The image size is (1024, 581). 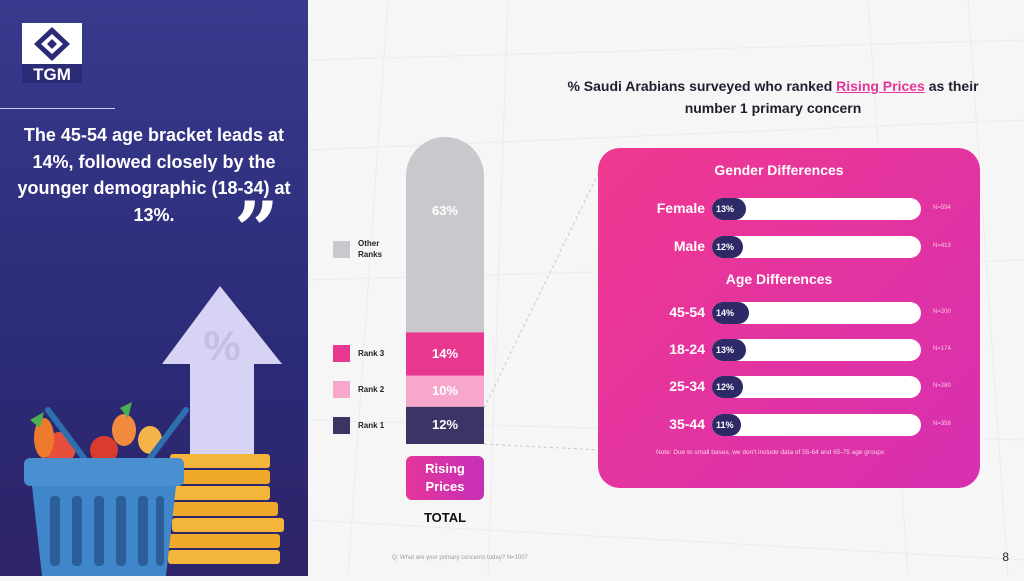 What do you see at coordinates (687, 424) in the screenshot?
I see `row-label: 35-44` at bounding box center [687, 424].